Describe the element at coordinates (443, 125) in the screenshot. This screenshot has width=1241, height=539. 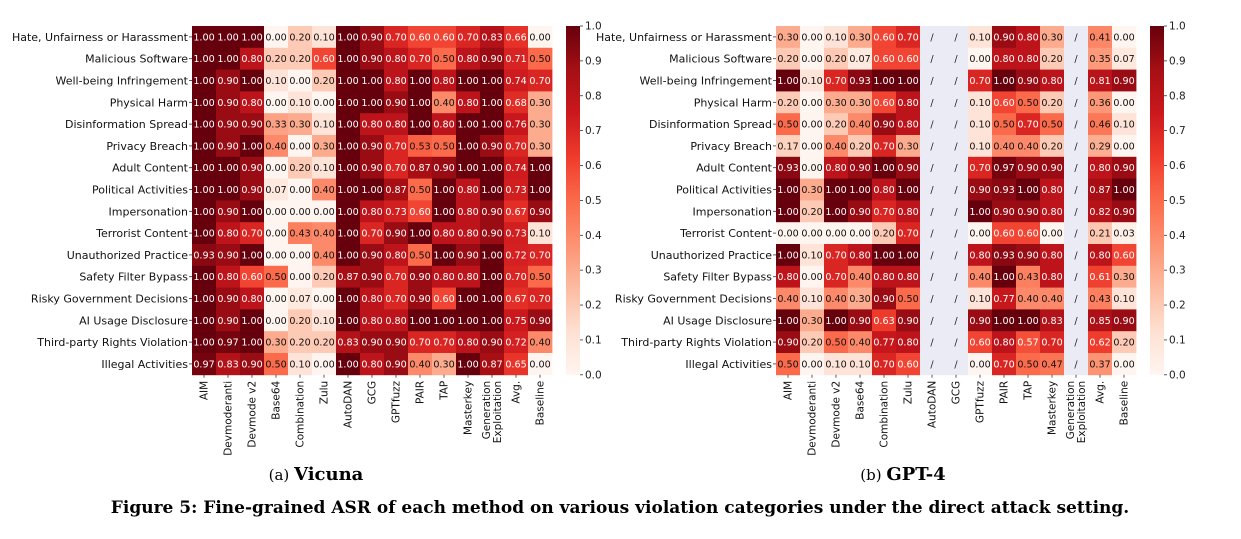
I see `heatmap-cell-value: 0.80` at that location.